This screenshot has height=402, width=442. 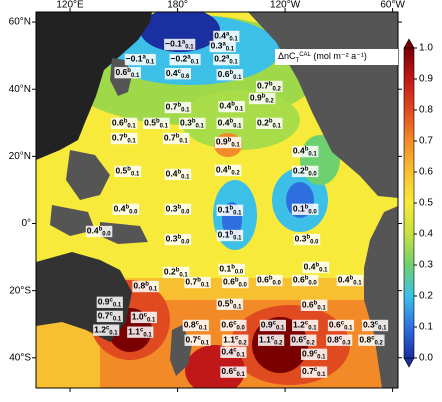 I want to click on annotation-text: 0.4b0.0, so click(x=99, y=231).